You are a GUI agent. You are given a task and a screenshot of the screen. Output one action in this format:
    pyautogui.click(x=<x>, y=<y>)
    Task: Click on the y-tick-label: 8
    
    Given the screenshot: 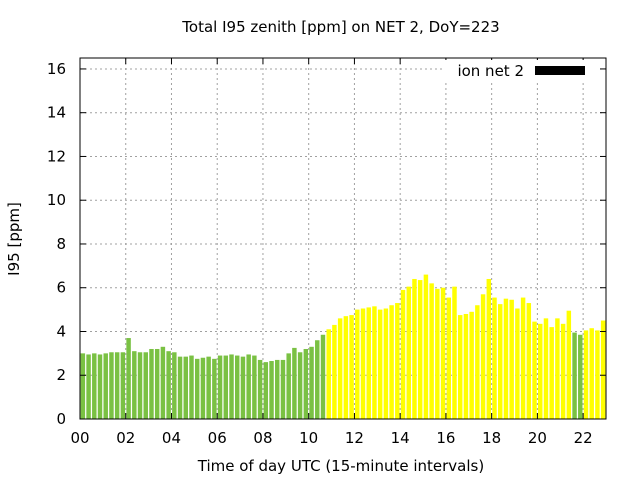 What is the action you would take?
    pyautogui.click(x=61, y=244)
    